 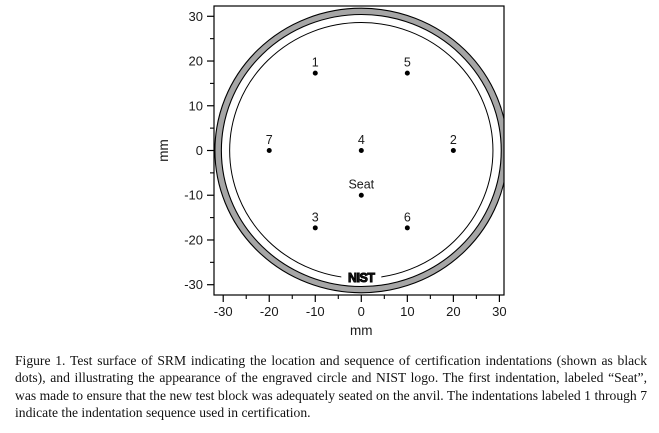 What do you see at coordinates (199, 150) in the screenshot?
I see `y-tick-label: 0` at bounding box center [199, 150].